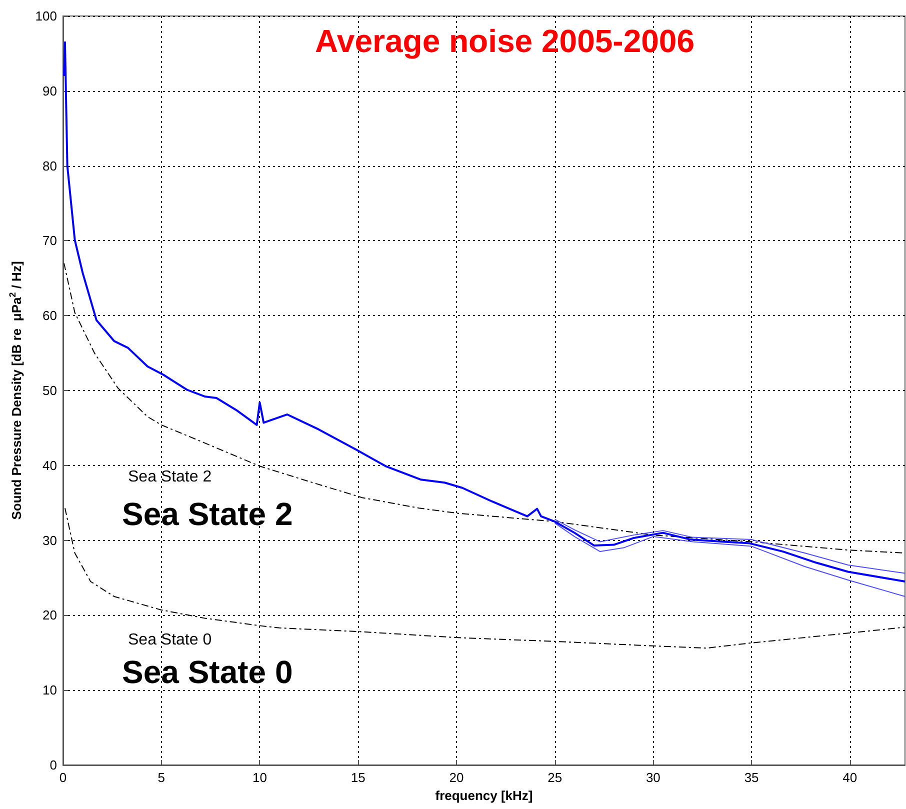 This screenshot has height=809, width=906. I want to click on x-tick-label: 30, so click(653, 777).